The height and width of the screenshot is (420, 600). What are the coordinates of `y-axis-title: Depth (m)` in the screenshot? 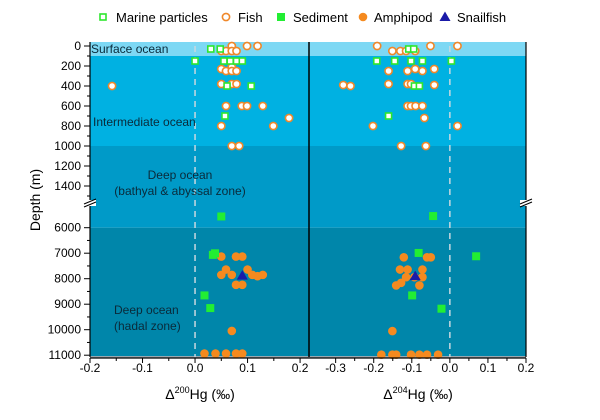 It's located at (35, 200).